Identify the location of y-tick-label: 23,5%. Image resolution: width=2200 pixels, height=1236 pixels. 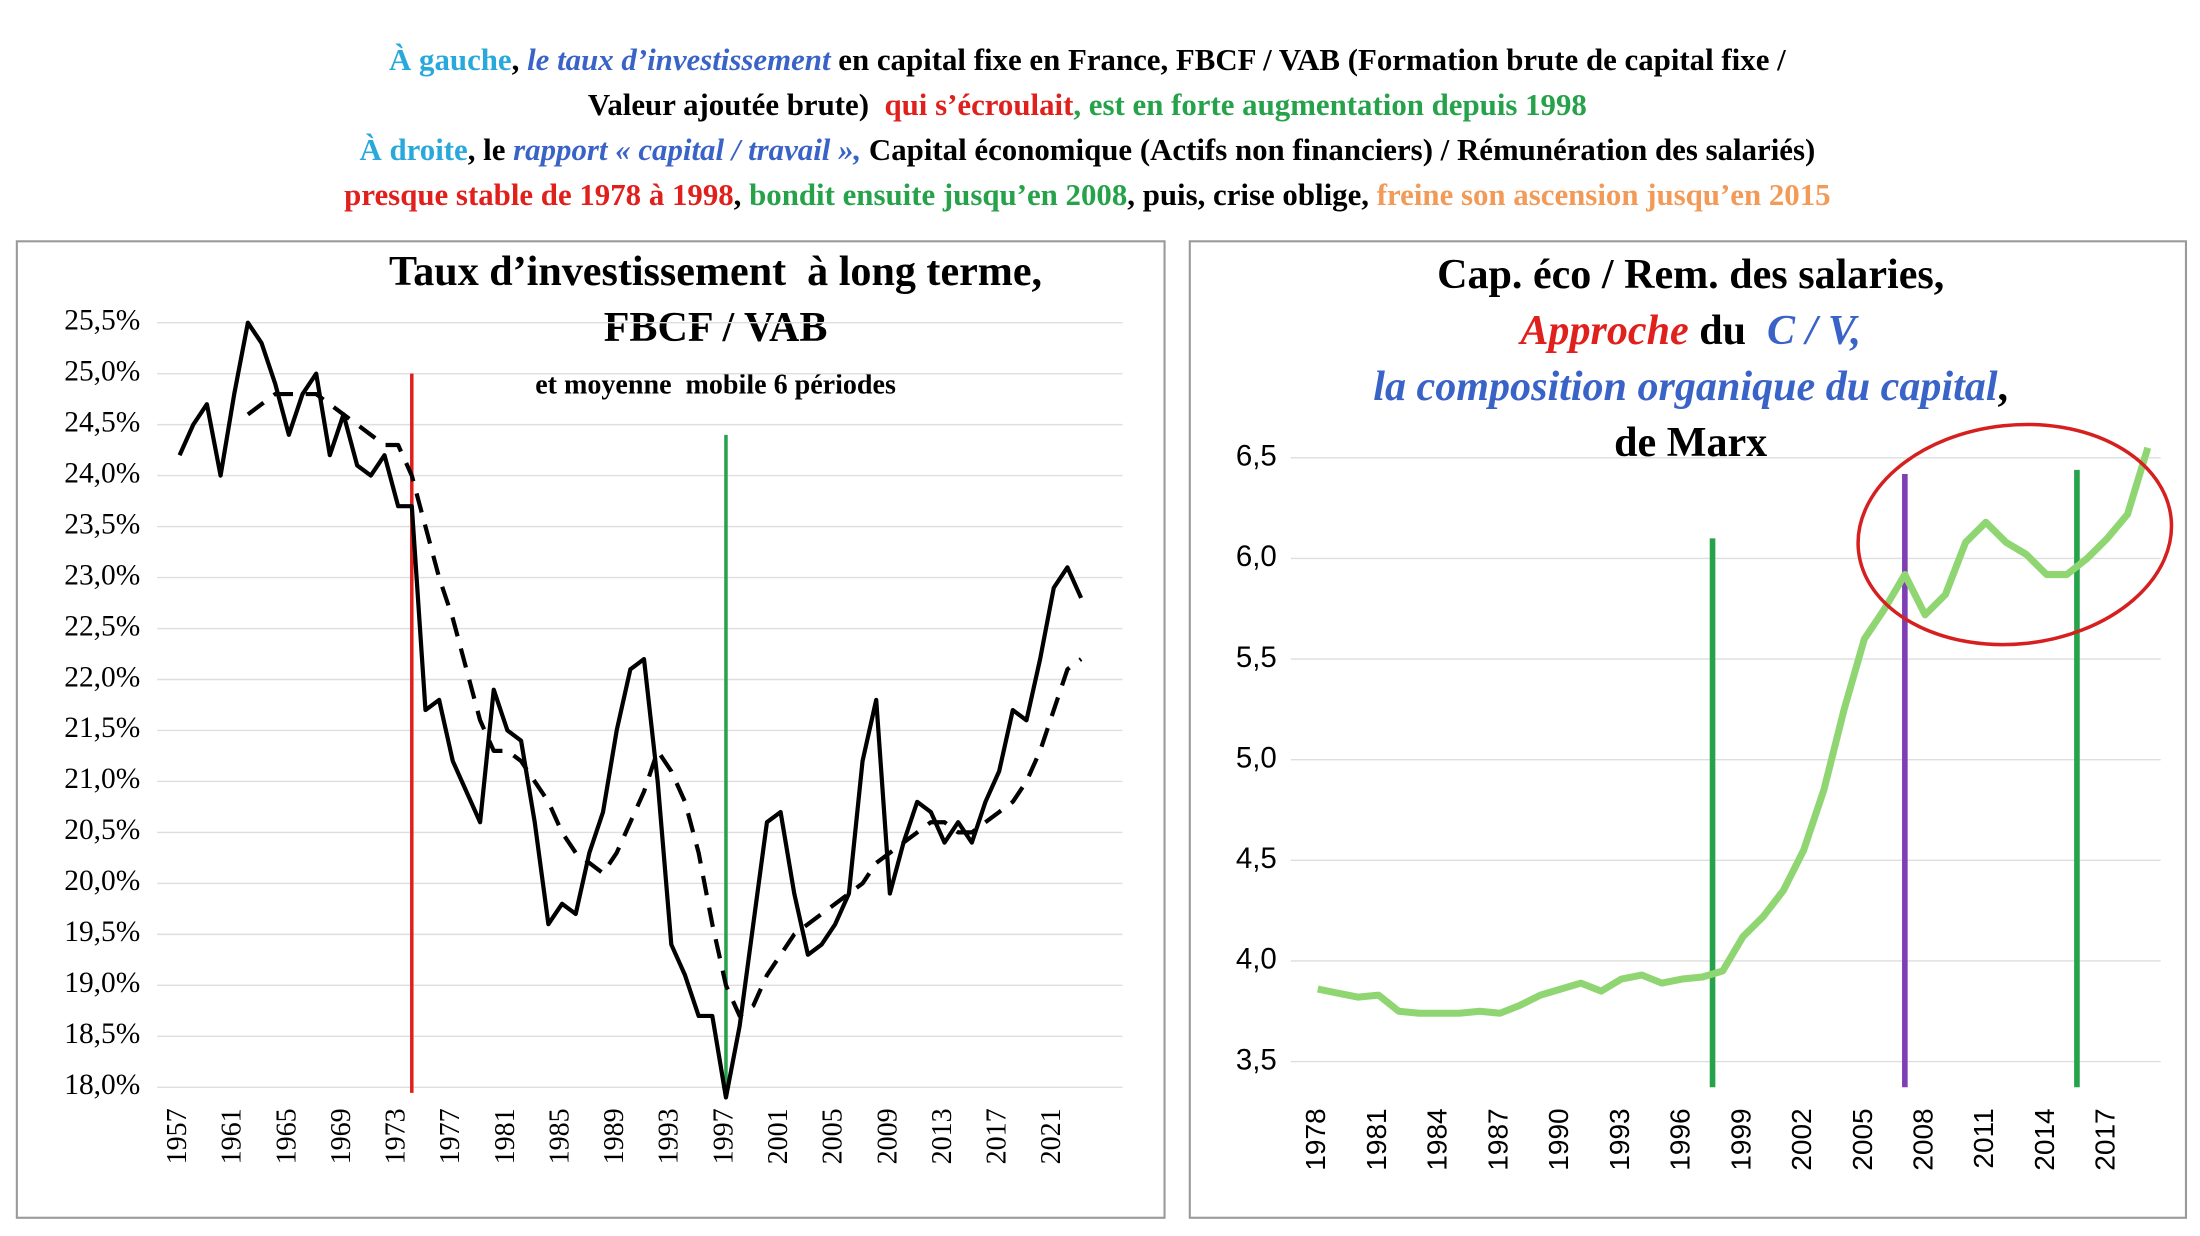
(102, 524).